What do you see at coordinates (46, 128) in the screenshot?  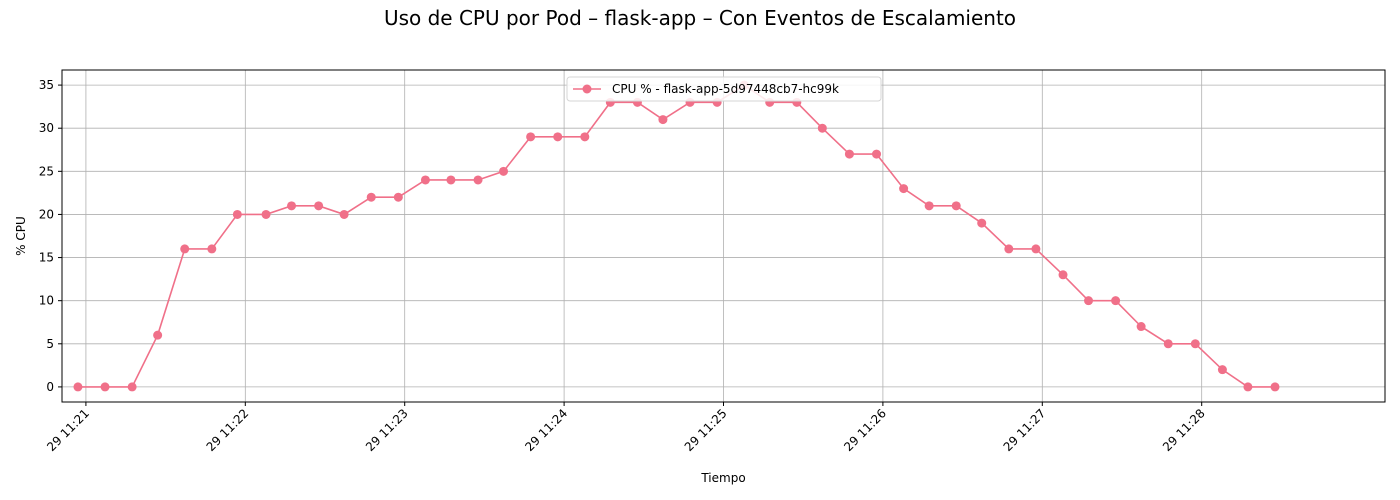 I see `y-tick-label: 30` at bounding box center [46, 128].